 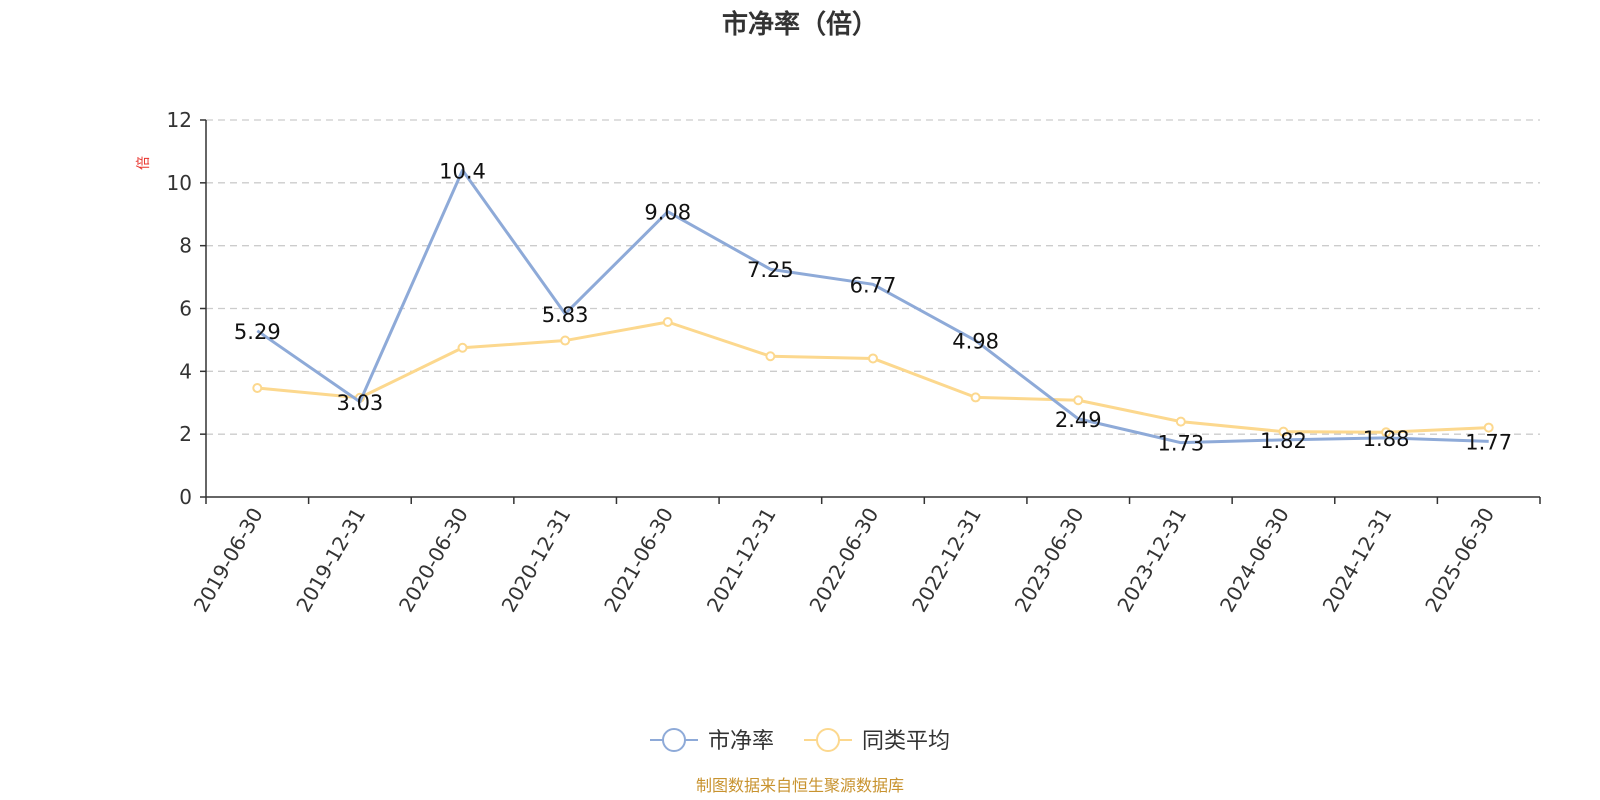 What do you see at coordinates (741, 560) in the screenshot?
I see `x-tick-label: 2021-12-31` at bounding box center [741, 560].